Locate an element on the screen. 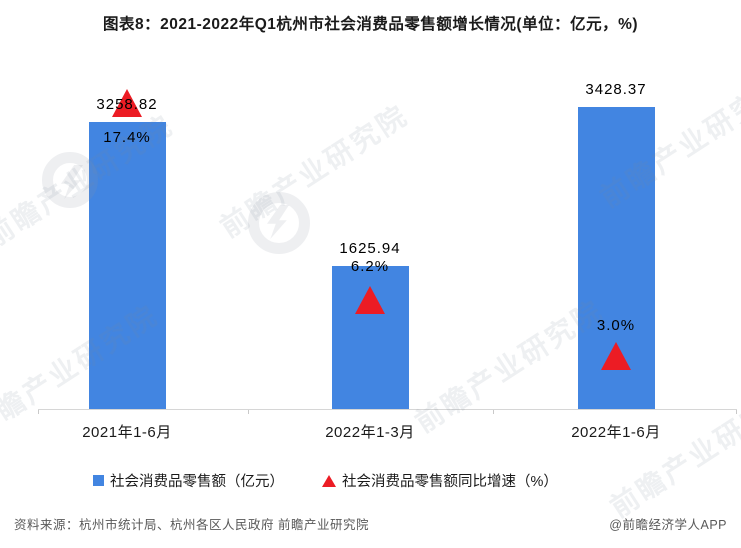  x-axis-label: 2022年1-6月 is located at coordinates (616, 432).